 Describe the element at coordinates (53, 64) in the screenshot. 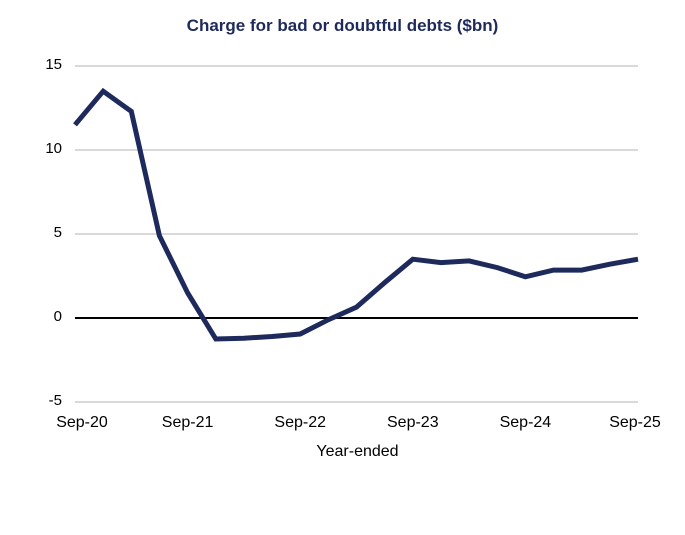

I see `y-tick-label: 15` at that location.